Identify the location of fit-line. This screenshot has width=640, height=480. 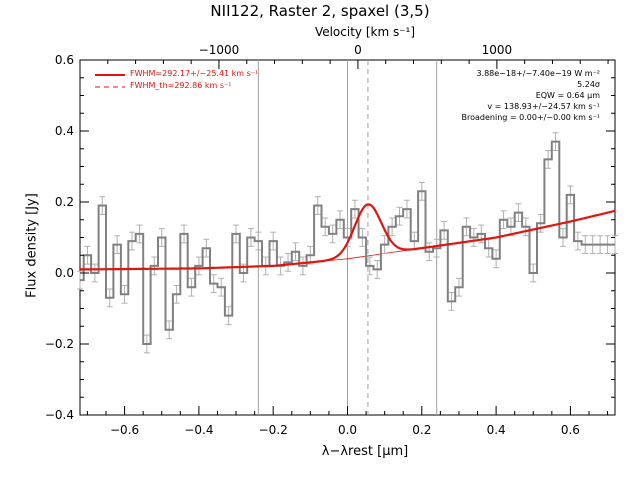
(348, 237).